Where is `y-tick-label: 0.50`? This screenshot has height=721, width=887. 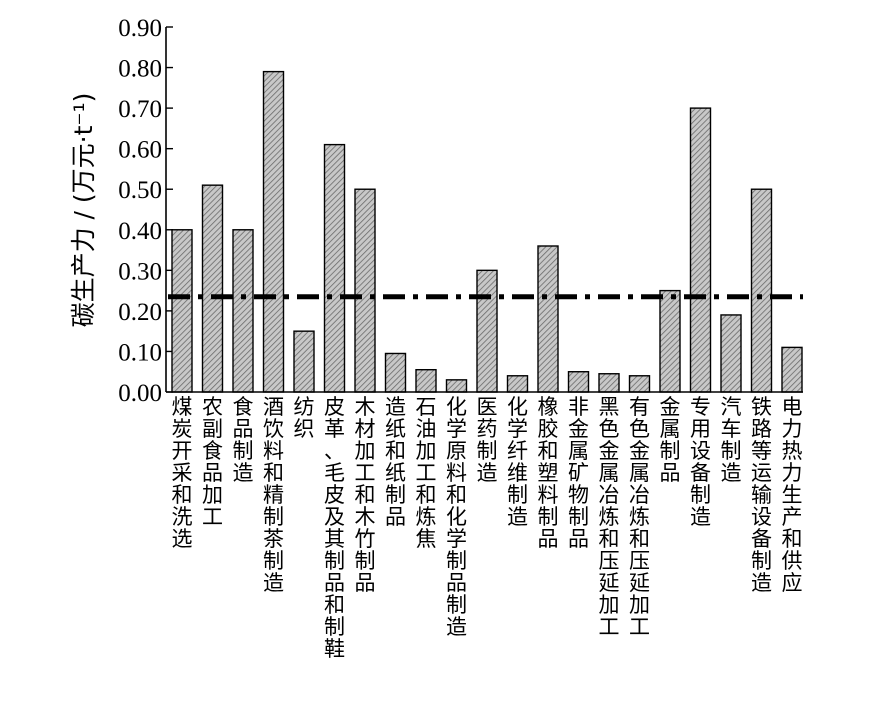
y-tick-label: 0.50 is located at coordinates (140, 190).